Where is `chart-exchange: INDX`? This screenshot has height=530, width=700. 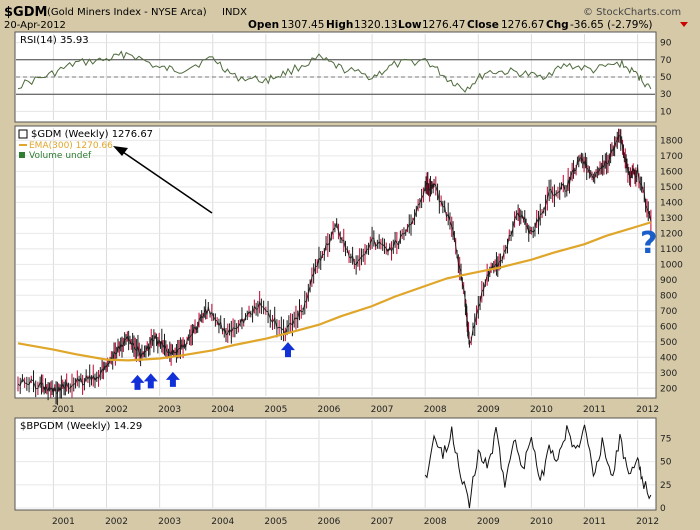 chart-exchange: INDX is located at coordinates (234, 12).